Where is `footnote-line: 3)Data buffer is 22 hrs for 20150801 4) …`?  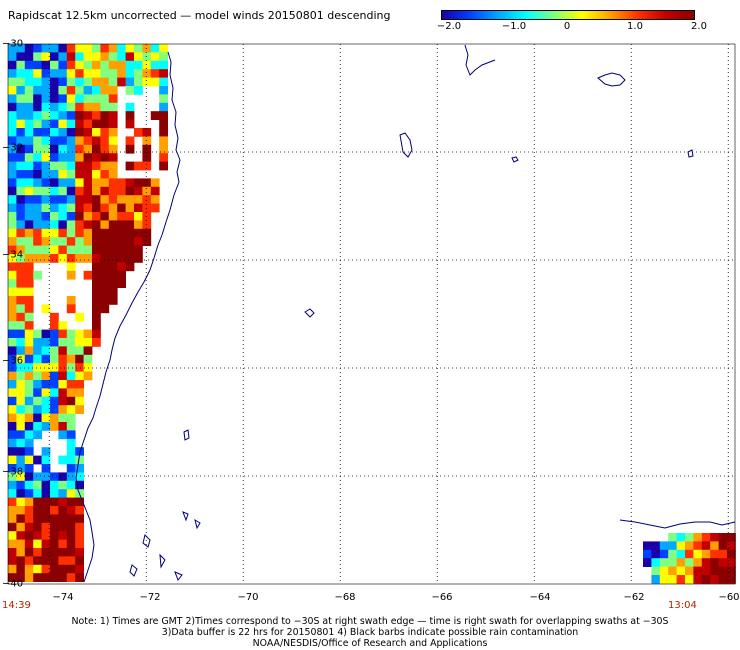
footnote-line: 3)Data buffer is 22 hrs for 20150801 4) … is located at coordinates (370, 632).